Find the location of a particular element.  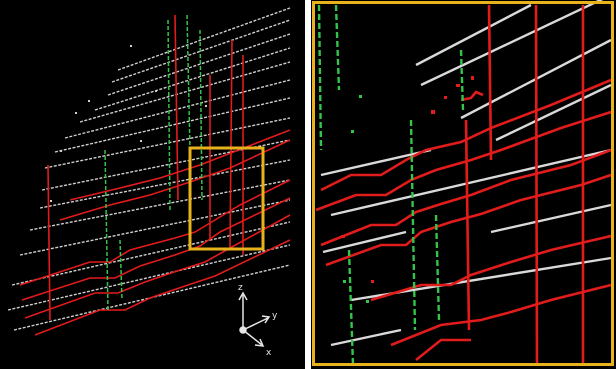

axis-label-z: z is located at coordinates (240, 288).